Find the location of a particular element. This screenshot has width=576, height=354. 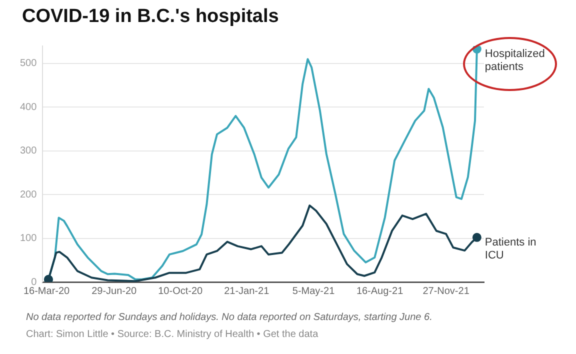

text: No data reported for Sundays and holidays. No data reported on Saturdays, starting June 6. is located at coordinates (229, 317).